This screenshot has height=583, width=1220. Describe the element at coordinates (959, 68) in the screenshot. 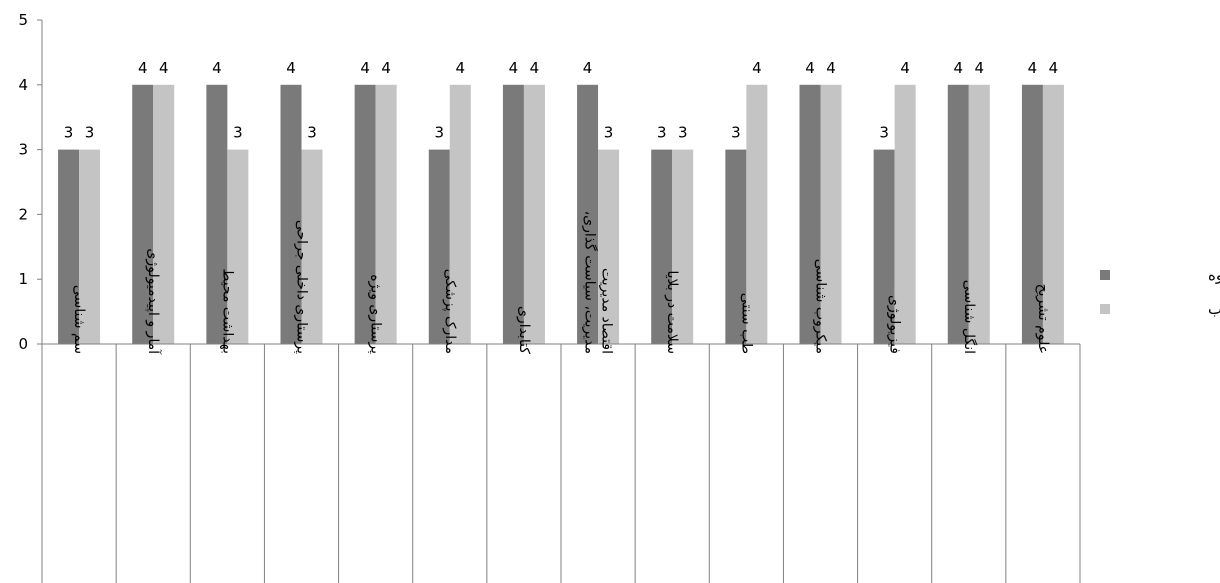

I see `data-label-1-13: 4` at that location.